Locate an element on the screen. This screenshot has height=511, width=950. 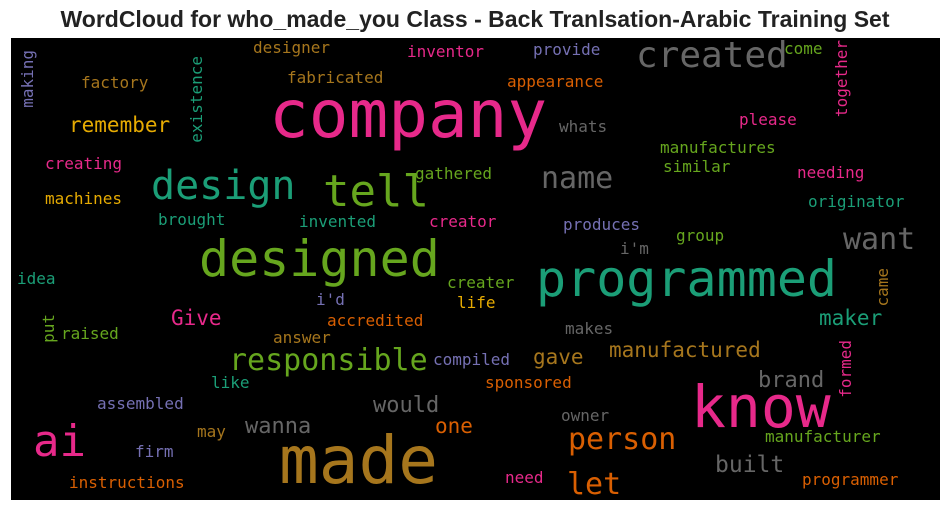
word-maker: maker is located at coordinates (851, 318).